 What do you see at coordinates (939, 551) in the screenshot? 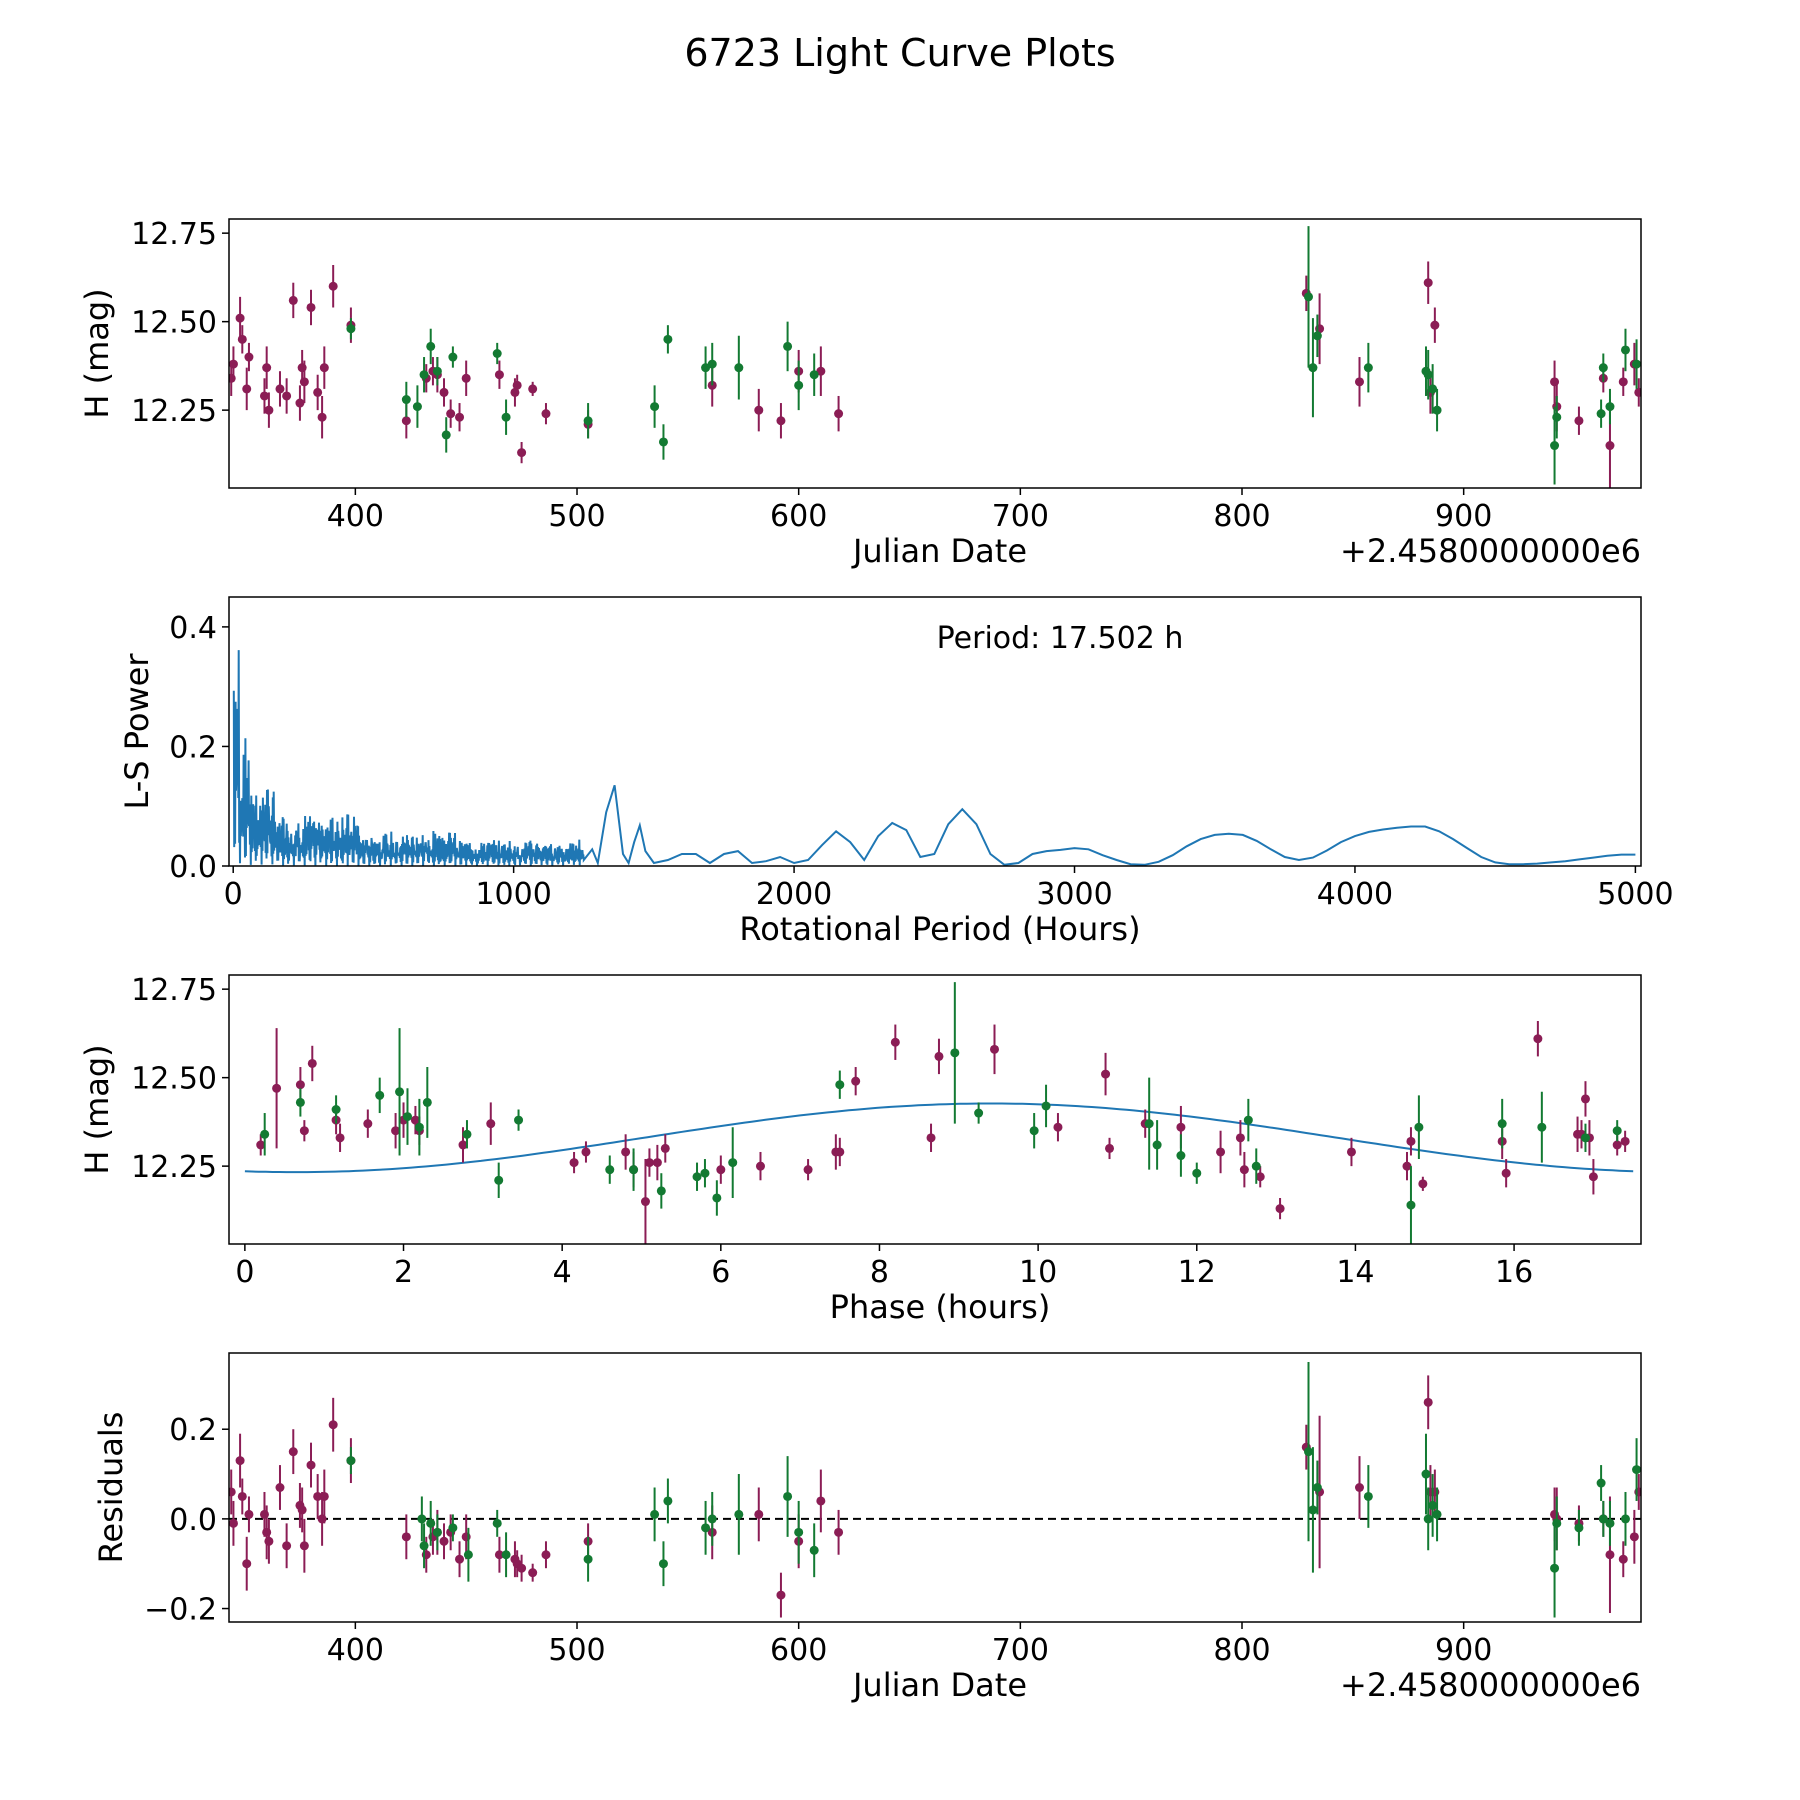
I see `lightcurve-x-axis-label: Julian Date` at bounding box center [939, 551].